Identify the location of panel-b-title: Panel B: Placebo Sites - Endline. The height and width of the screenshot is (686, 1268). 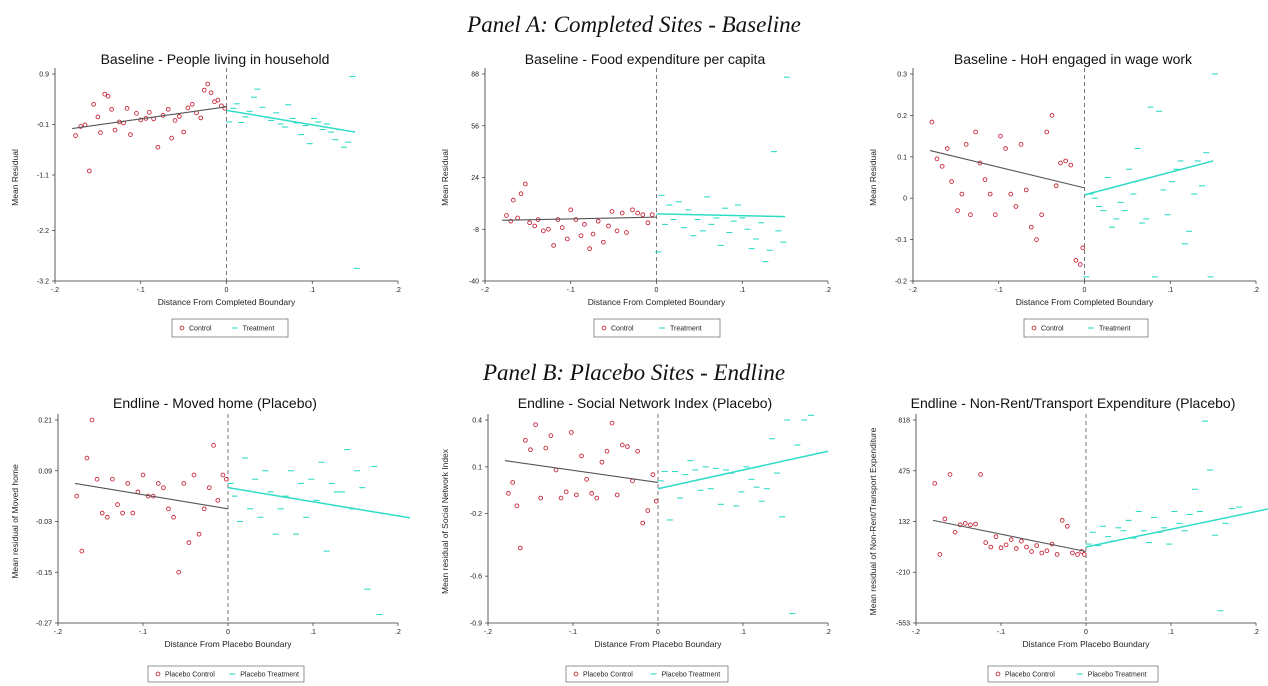
(634, 372).